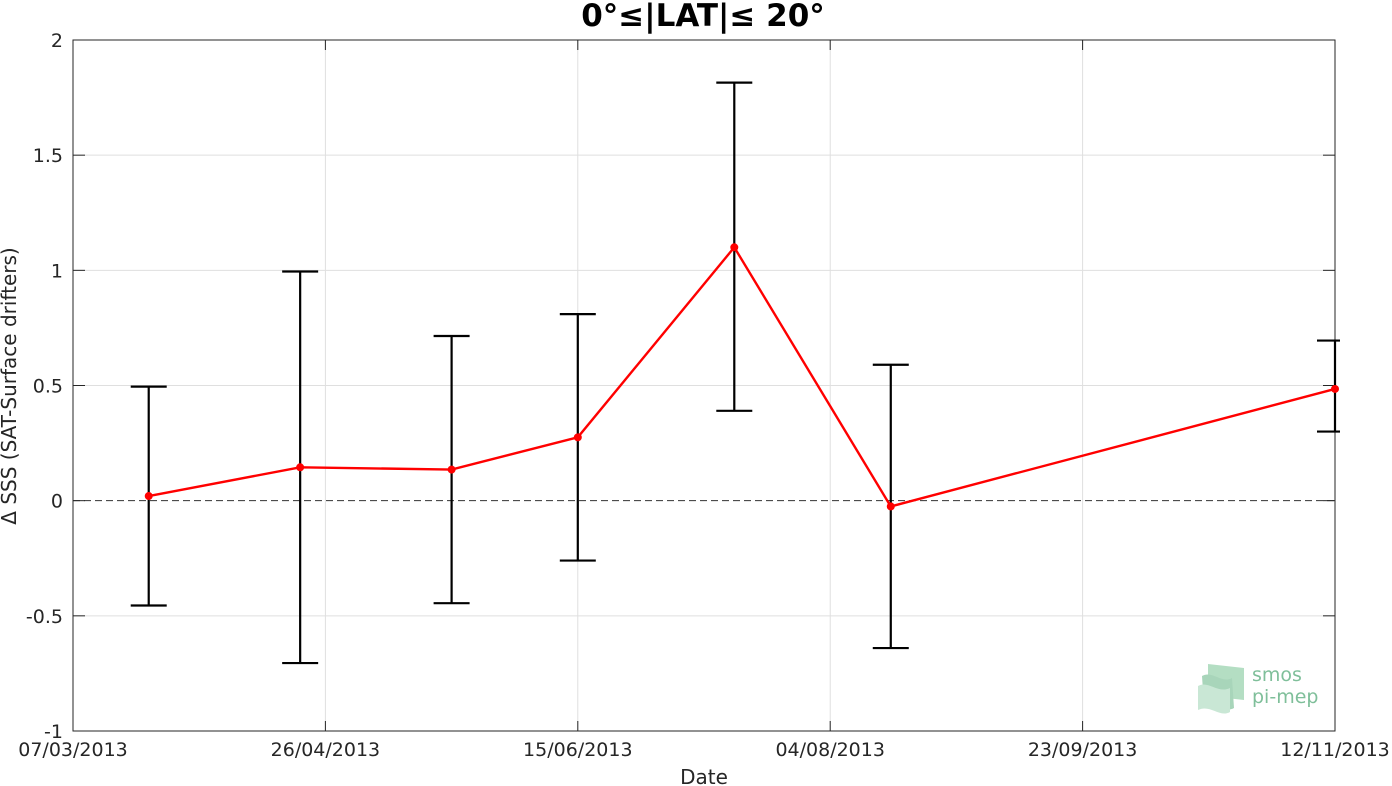 Image resolution: width=1392 pixels, height=786 pixels. Describe the element at coordinates (48, 387) in the screenshot. I see `y-tick-label: 0.5` at that location.